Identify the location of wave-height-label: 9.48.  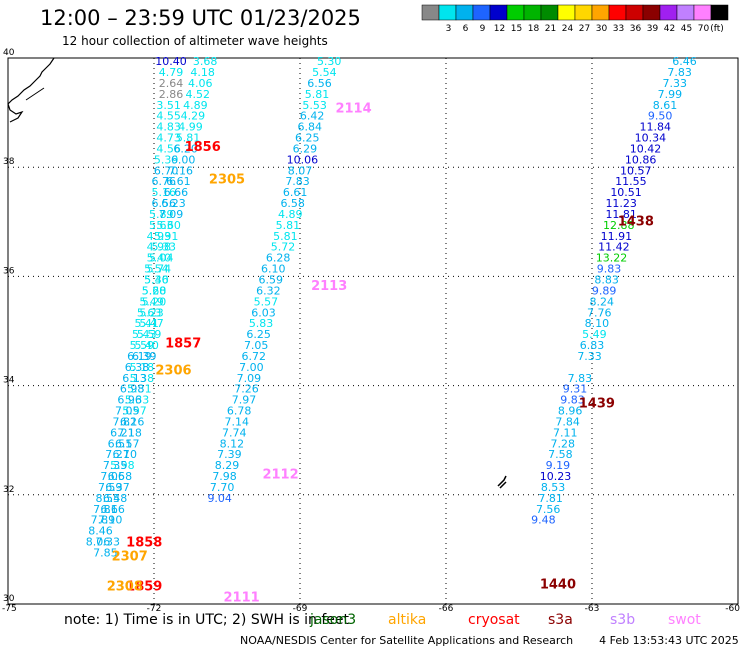
(543, 520).